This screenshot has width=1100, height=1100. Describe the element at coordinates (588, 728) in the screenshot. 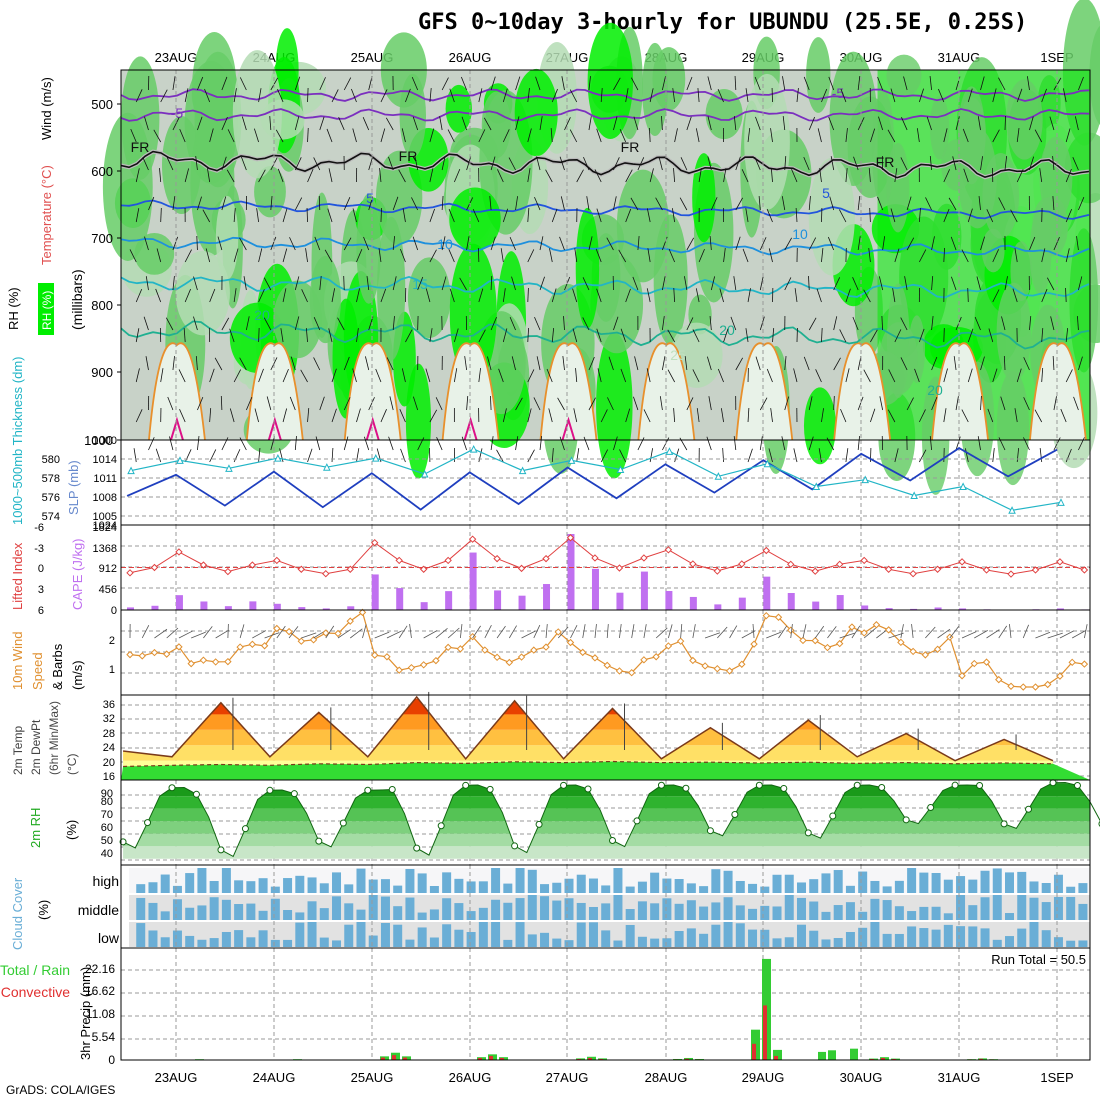

I see `temp-line` at that location.